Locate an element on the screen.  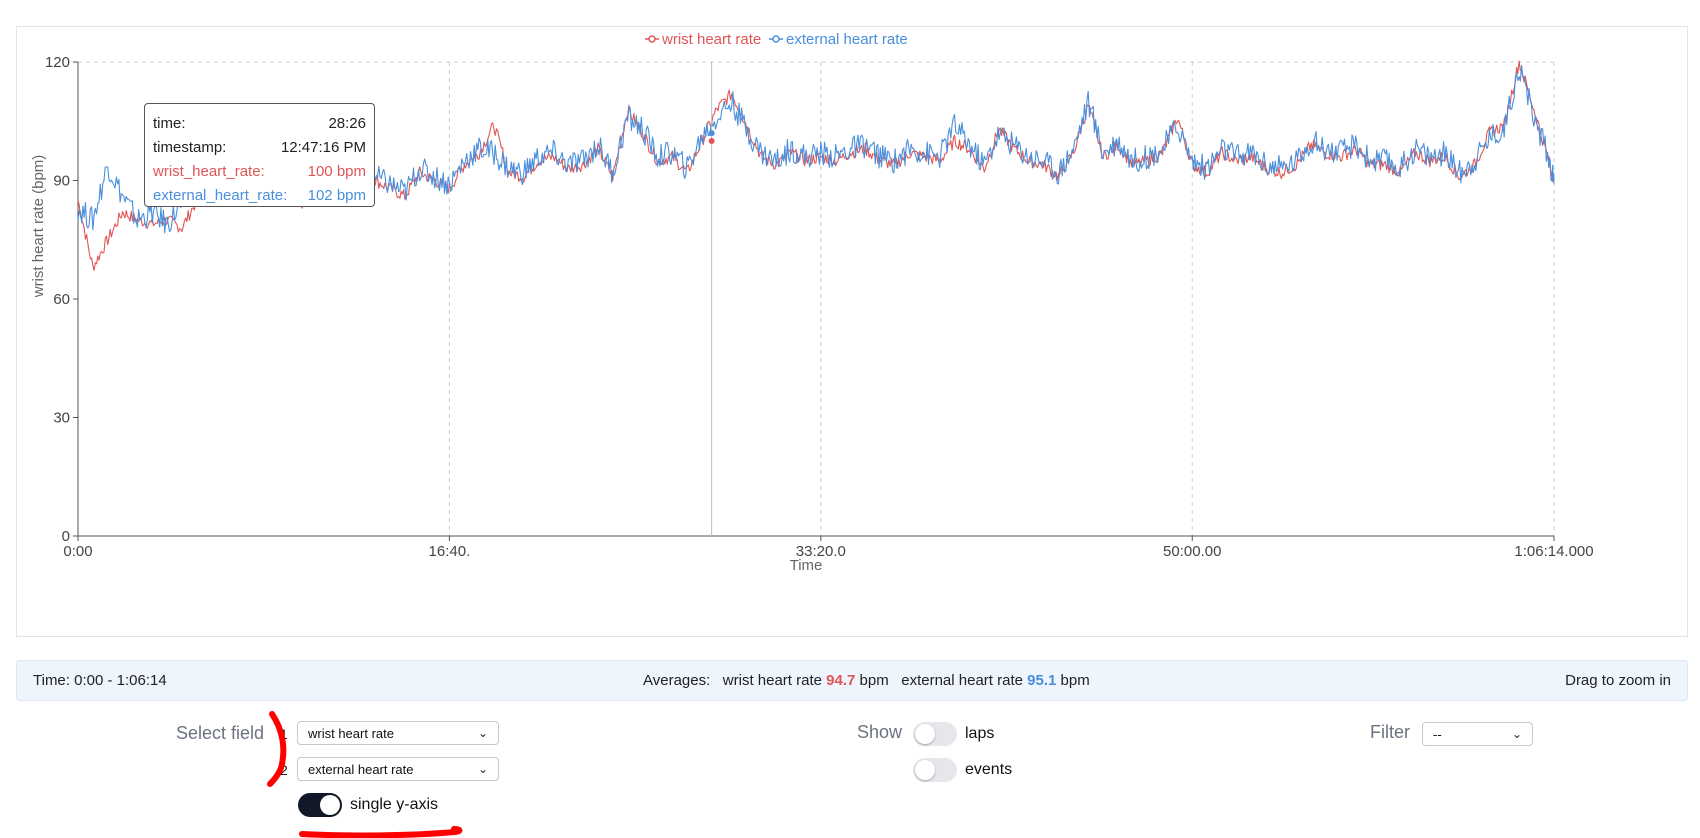
avg-wrist-label: wrist heart rate is located at coordinates (772, 680).